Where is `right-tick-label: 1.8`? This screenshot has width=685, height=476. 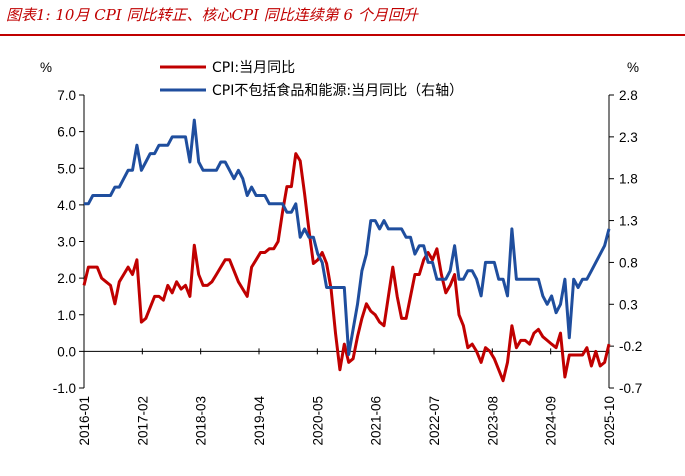 right-tick-label: 1.8 is located at coordinates (628, 179).